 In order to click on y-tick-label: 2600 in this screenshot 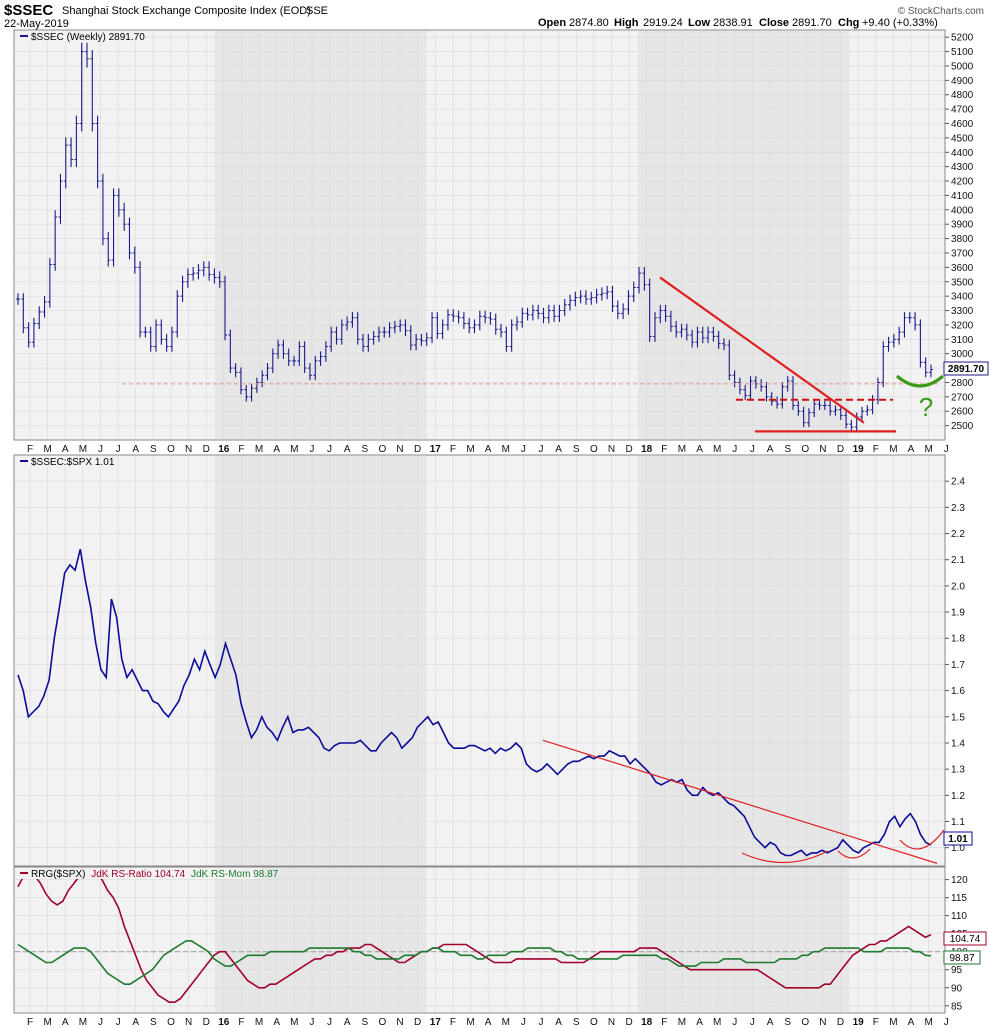, I will do `click(962, 412)`.